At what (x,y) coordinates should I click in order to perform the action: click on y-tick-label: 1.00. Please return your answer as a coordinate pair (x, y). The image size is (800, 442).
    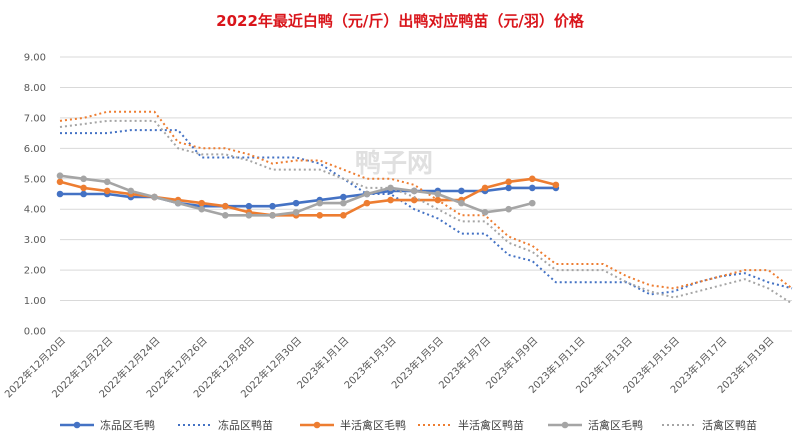
    Looking at the image, I should click on (35, 301).